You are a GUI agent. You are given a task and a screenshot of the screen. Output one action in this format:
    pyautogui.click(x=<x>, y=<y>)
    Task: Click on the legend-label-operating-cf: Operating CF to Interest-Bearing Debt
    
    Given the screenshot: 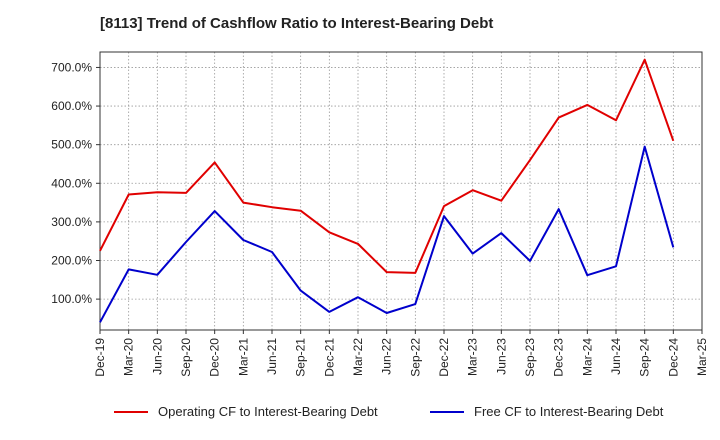 What is the action you would take?
    pyautogui.click(x=268, y=411)
    